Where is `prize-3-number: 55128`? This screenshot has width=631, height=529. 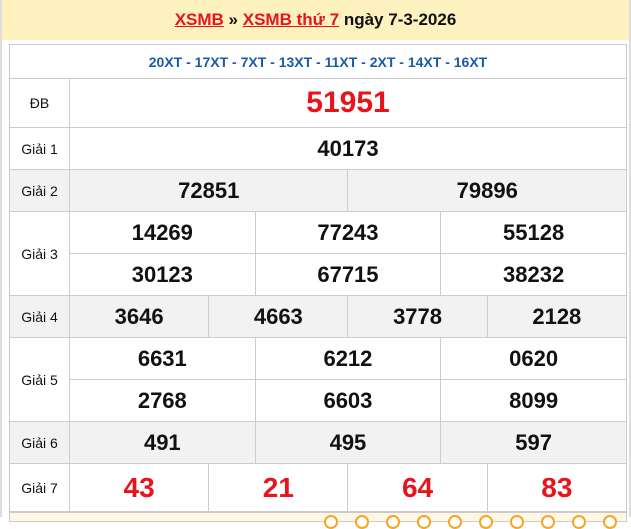
prize-3-number: 55128 is located at coordinates (533, 232).